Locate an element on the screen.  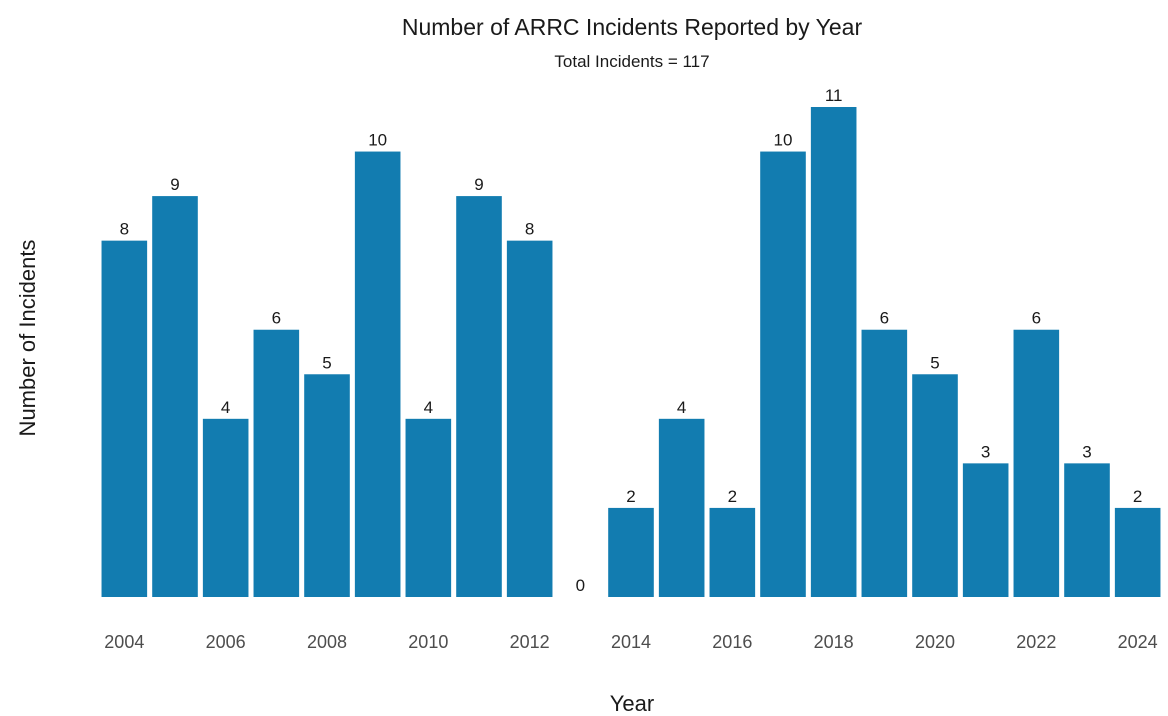
bar-2015 is located at coordinates (681, 507).